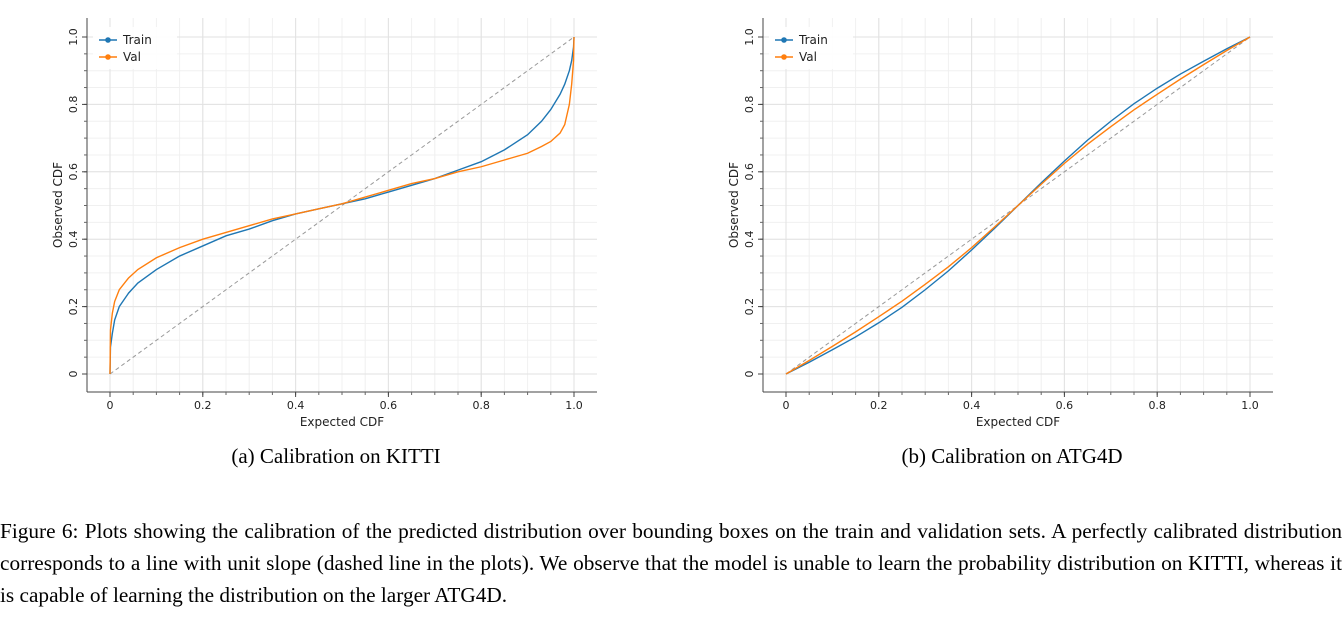  What do you see at coordinates (336, 456) in the screenshot?
I see `subcaption-kitti: (a) Calibration on KITTI` at bounding box center [336, 456].